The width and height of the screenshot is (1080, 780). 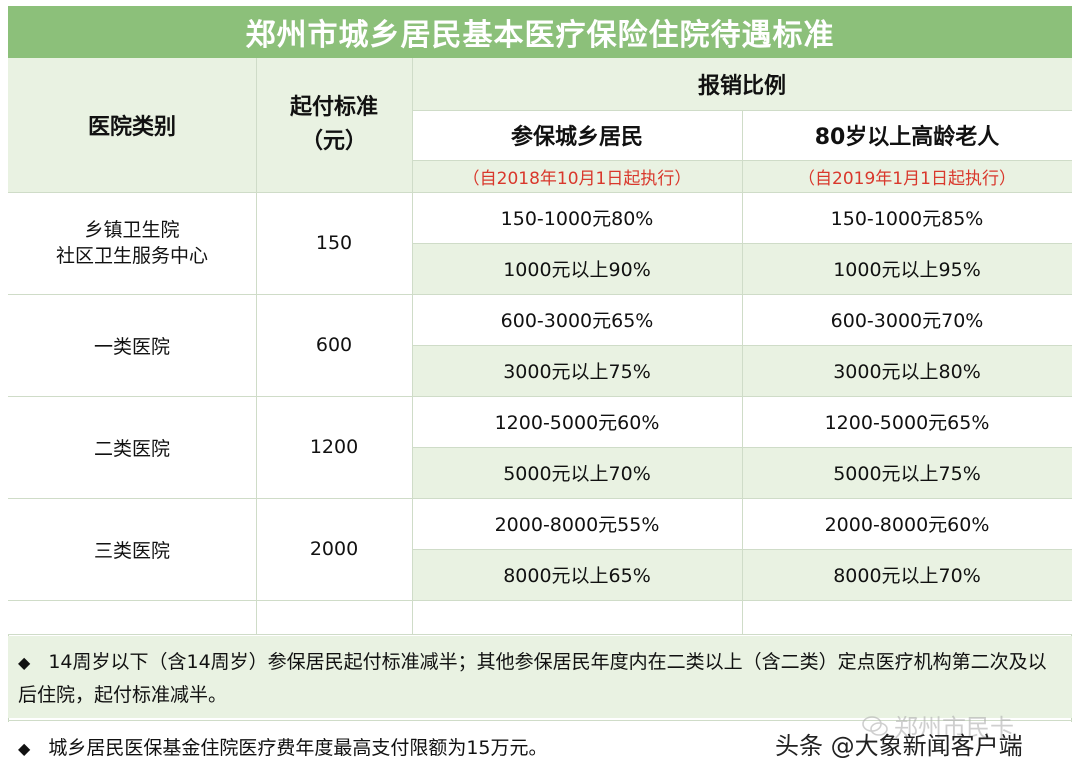 What do you see at coordinates (540, 617) in the screenshot?
I see `empty-row` at bounding box center [540, 617].